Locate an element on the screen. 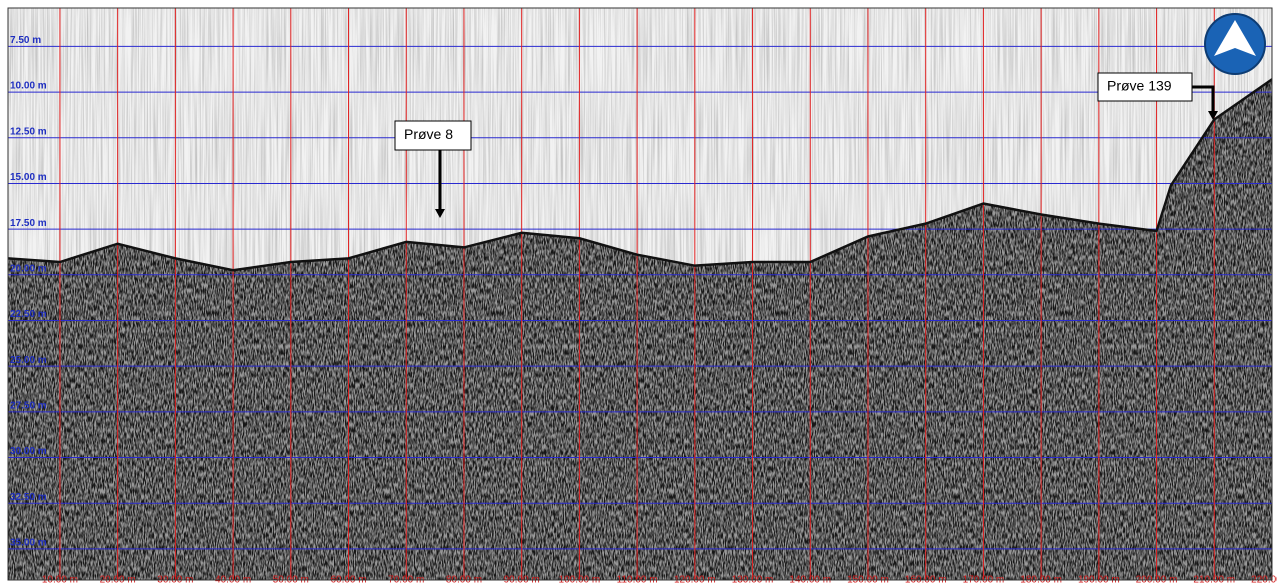 Image resolution: width=1277 pixels, height=586 pixels. y-tick-label: 15.00 m is located at coordinates (28, 177).